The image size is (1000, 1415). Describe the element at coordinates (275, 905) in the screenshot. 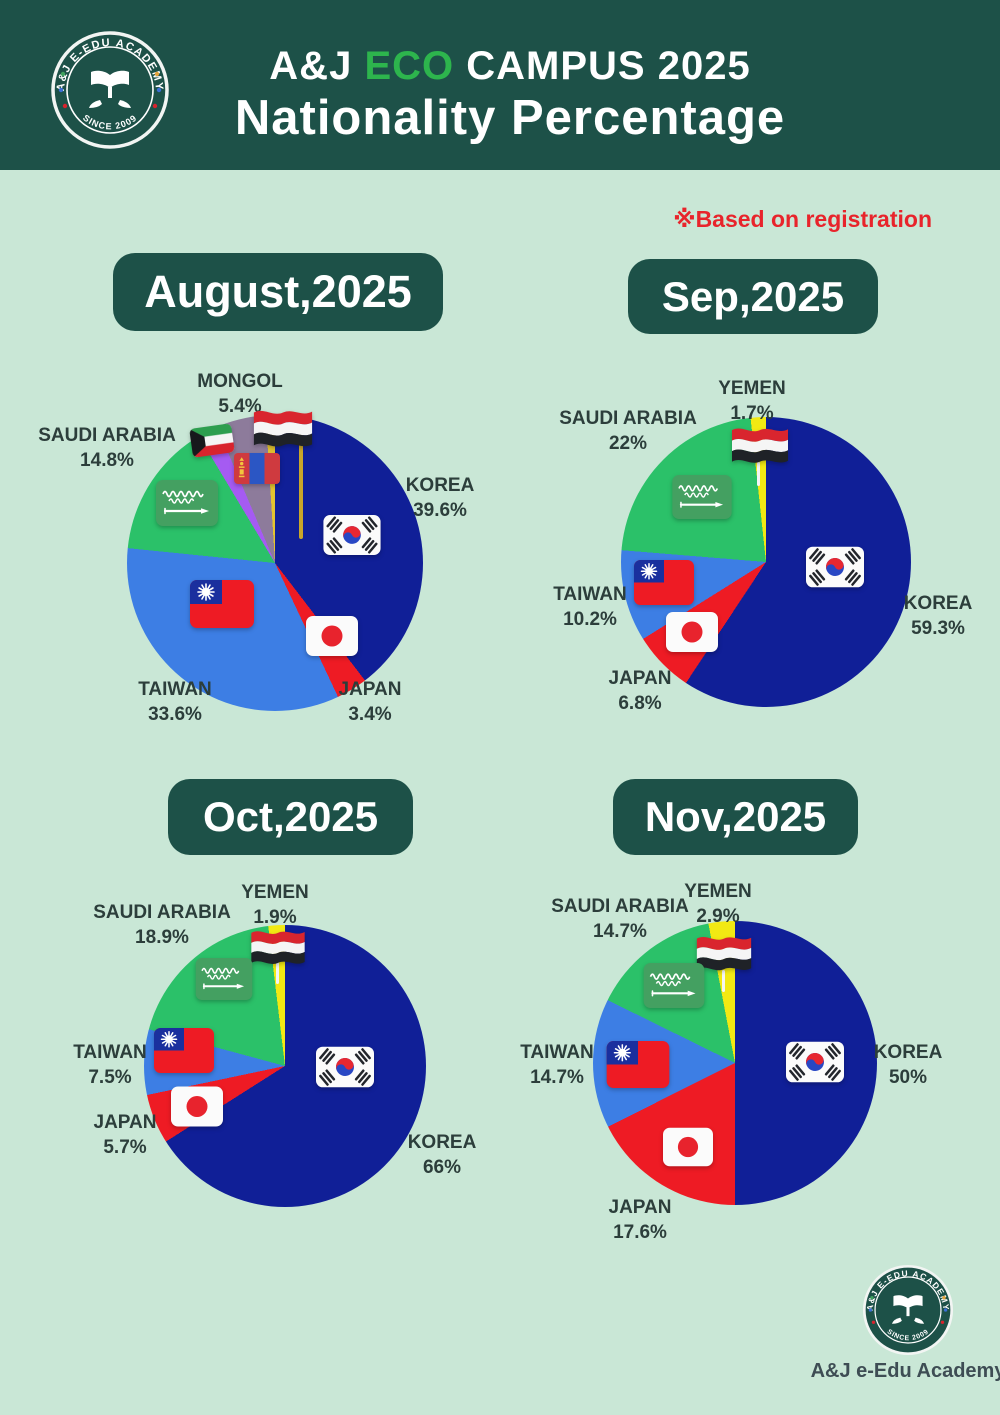

I see `label-october-yemen: YEMEN 1.9%` at that location.